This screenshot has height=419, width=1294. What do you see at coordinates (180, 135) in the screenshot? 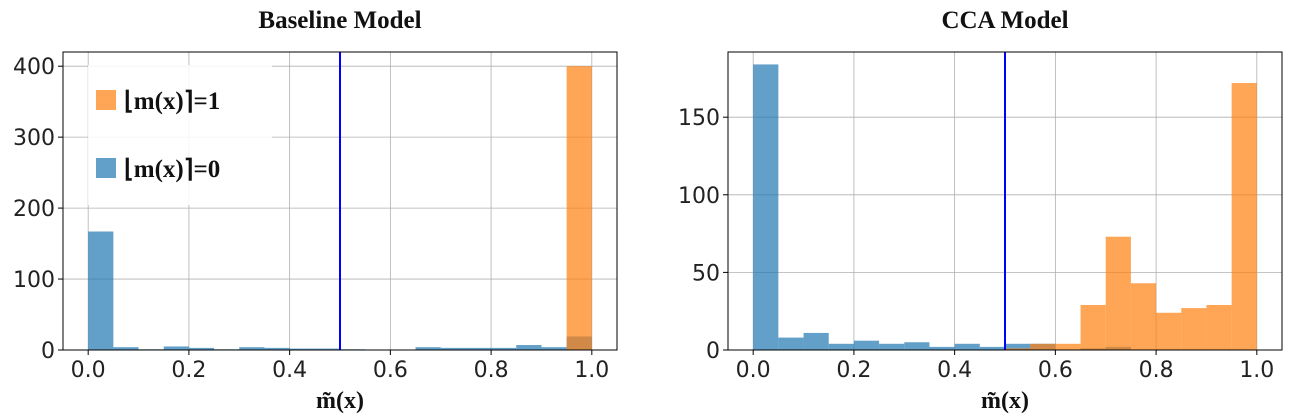
I see `legend-box` at bounding box center [180, 135].